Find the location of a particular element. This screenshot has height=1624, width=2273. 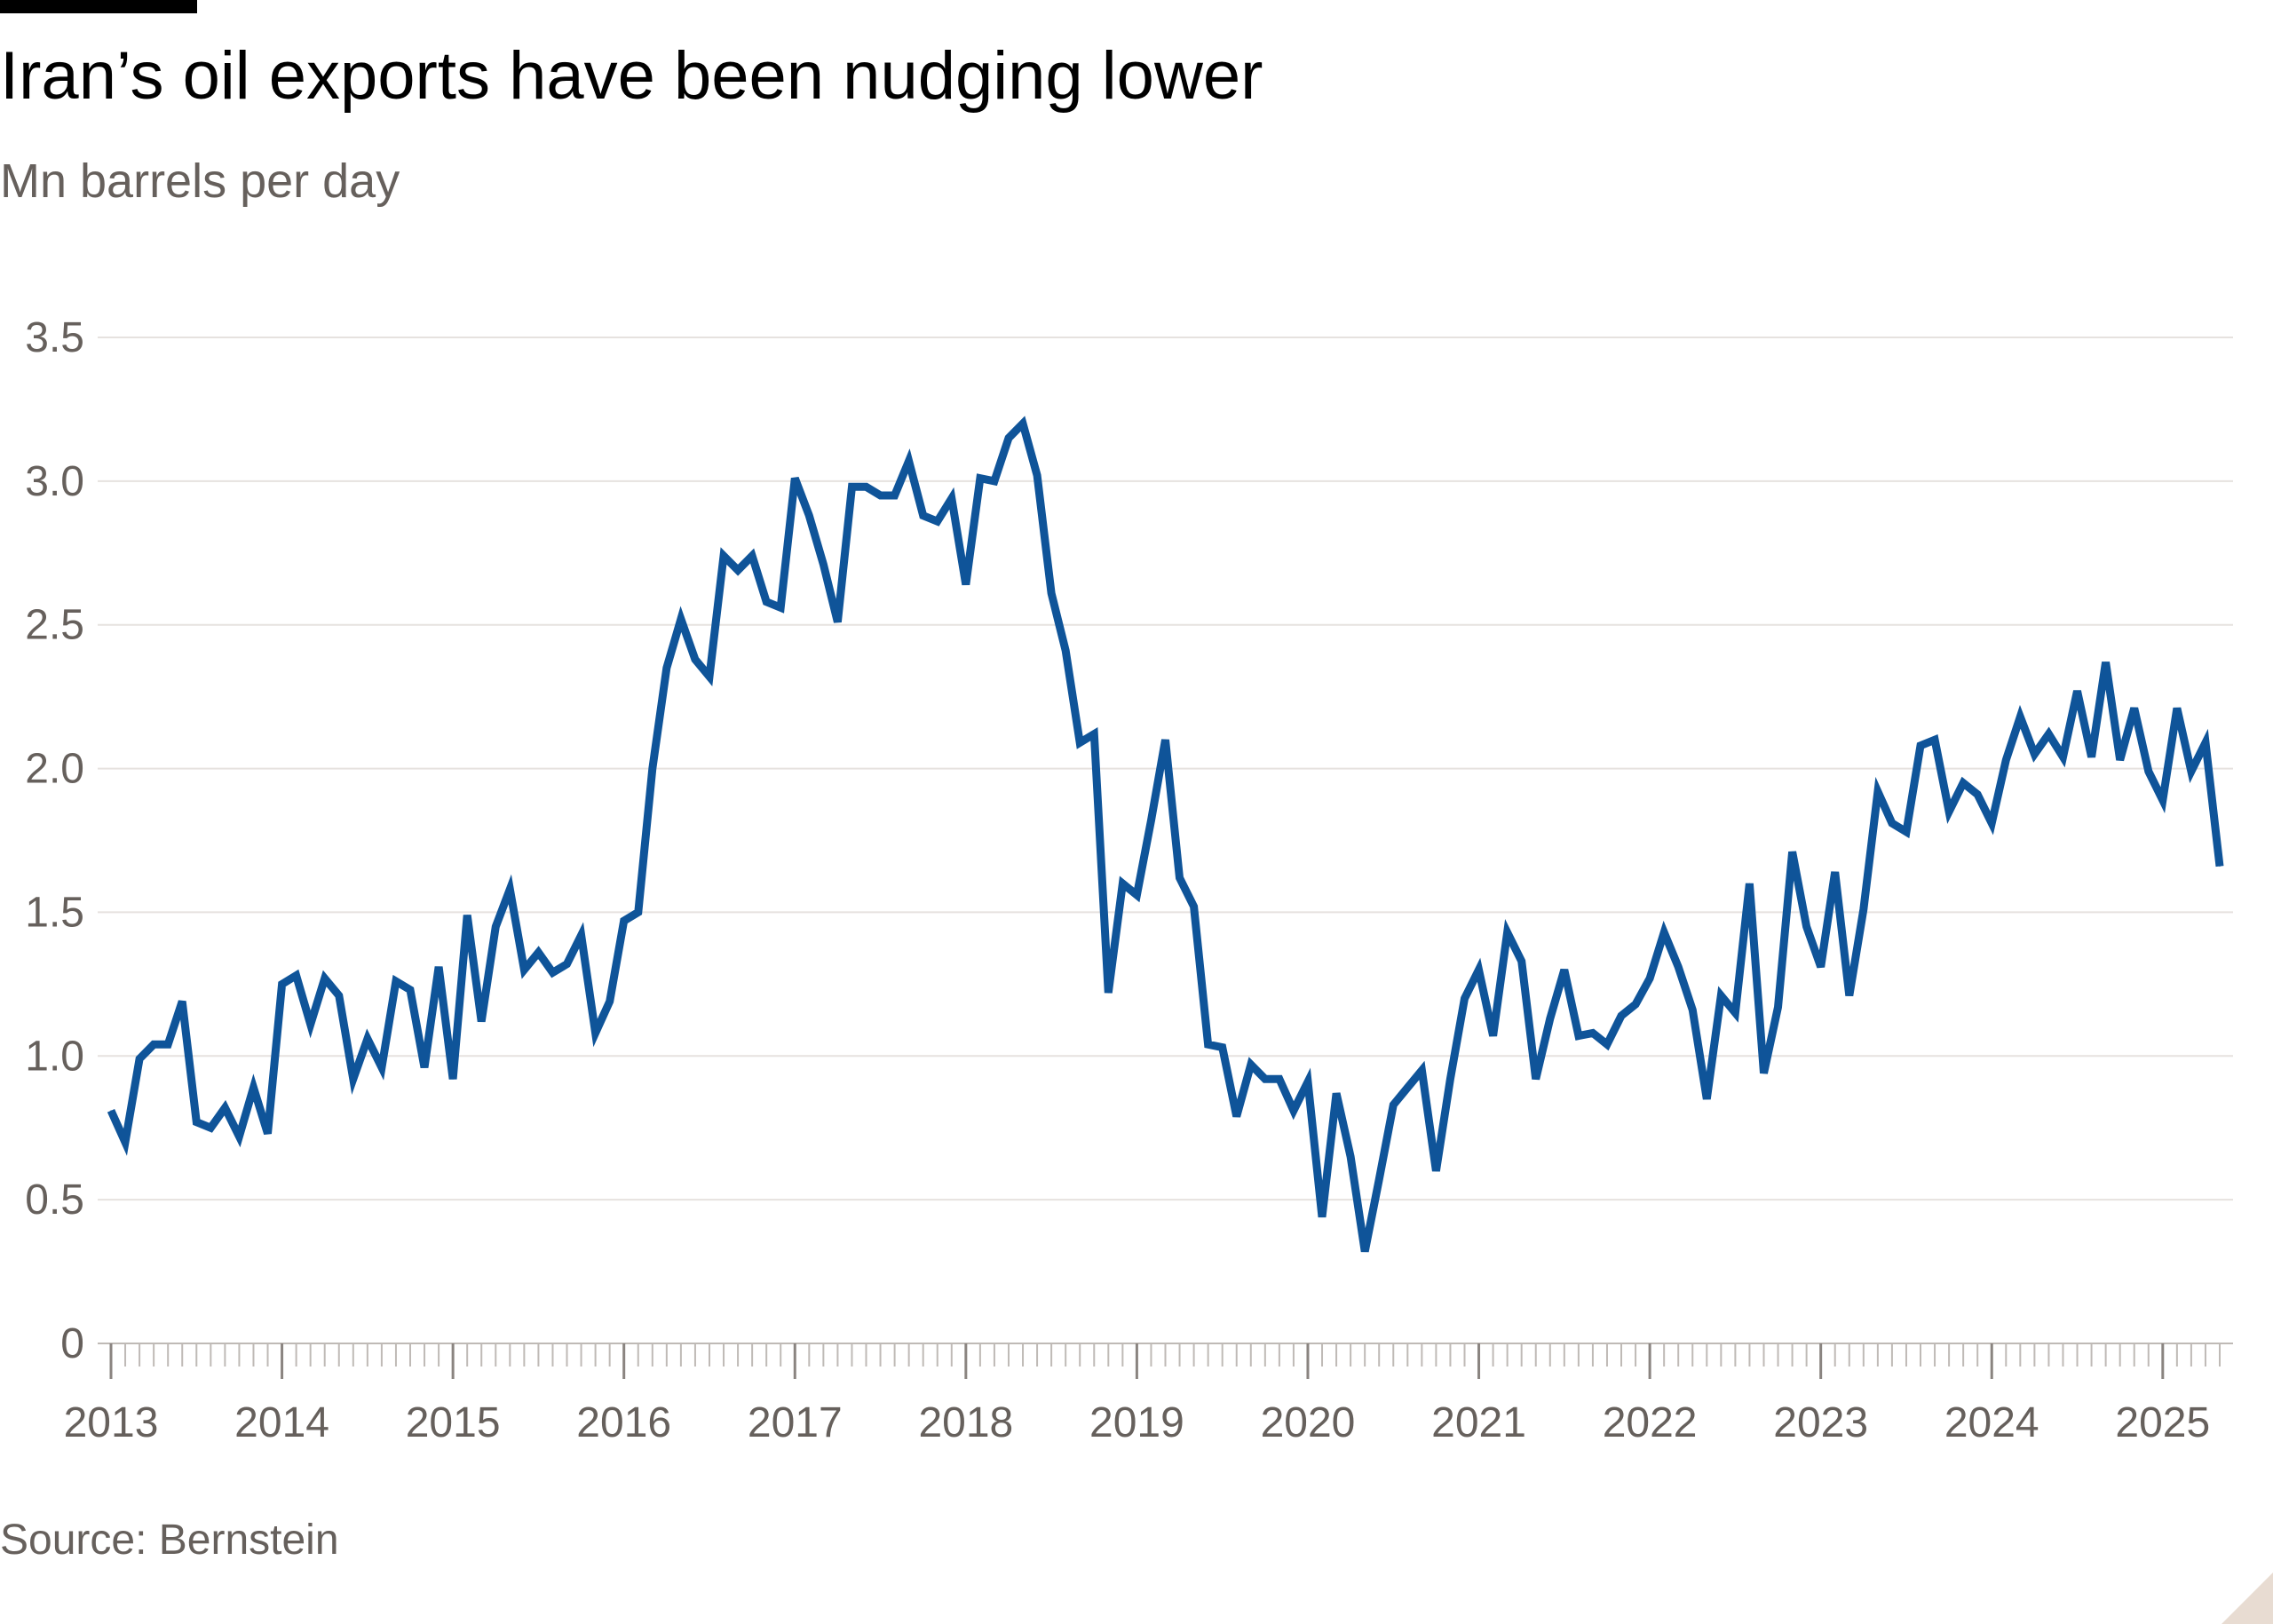

y-tick-label: 2.5 is located at coordinates (55, 625).